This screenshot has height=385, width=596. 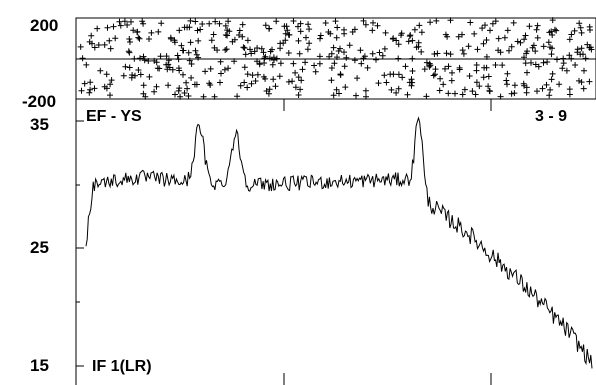 I want to click on amplitude-ytick-35: 35, so click(x=39, y=124).